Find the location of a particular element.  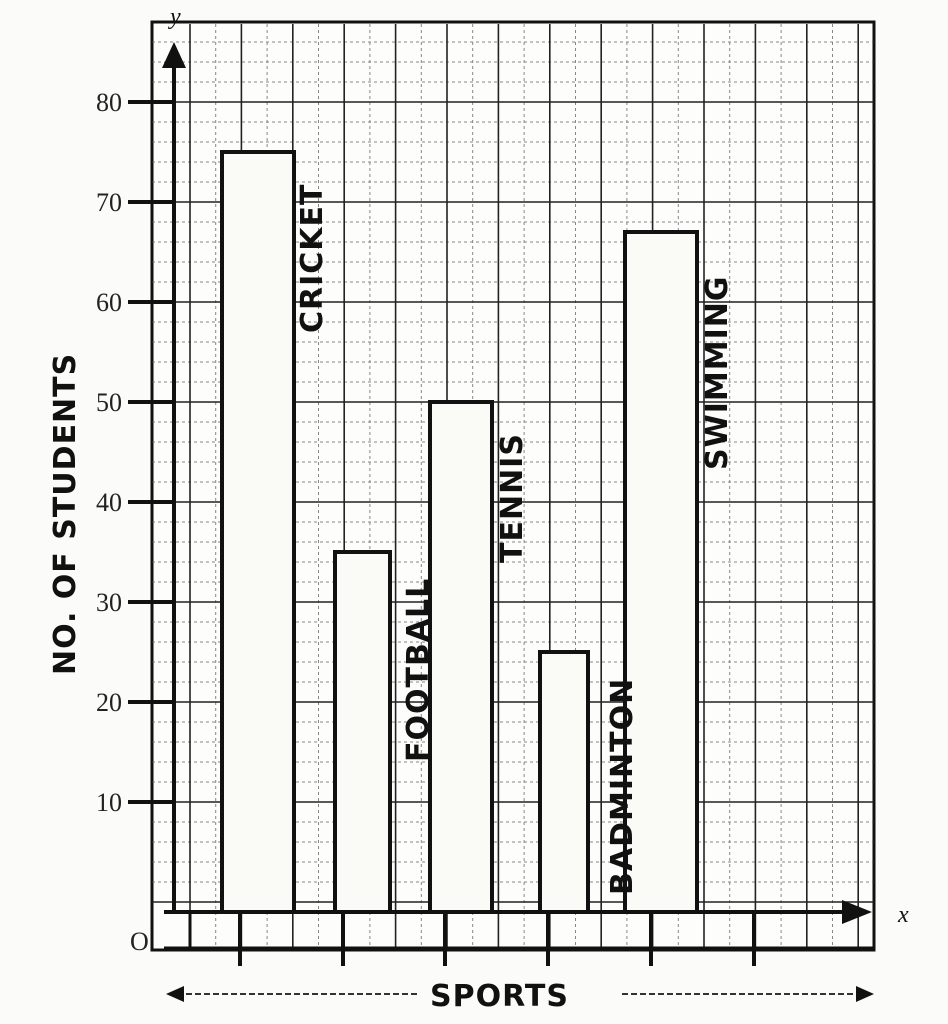

y-tick-label-60: 60 is located at coordinates (109, 302).